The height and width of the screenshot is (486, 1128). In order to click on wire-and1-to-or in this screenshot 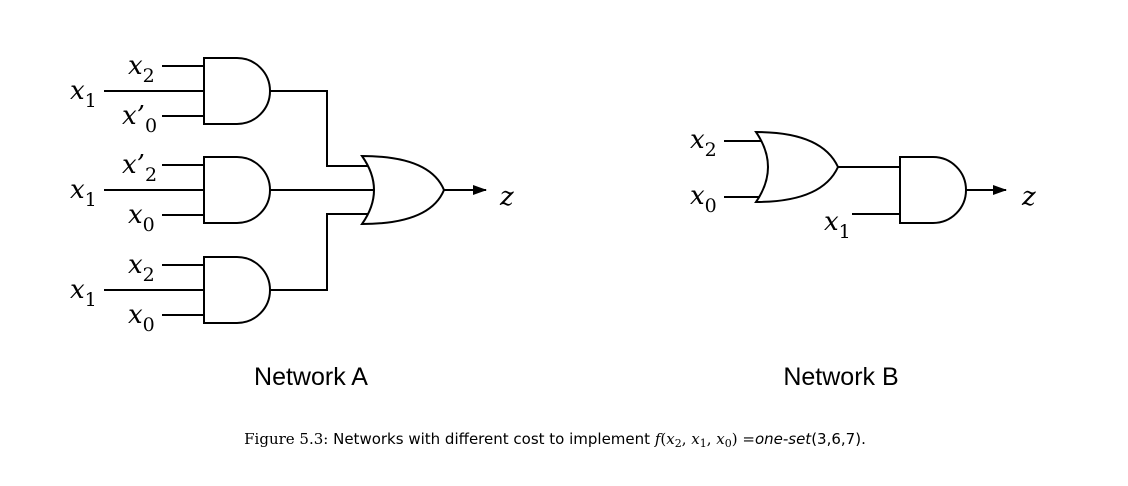, I will do `click(319, 128)`.